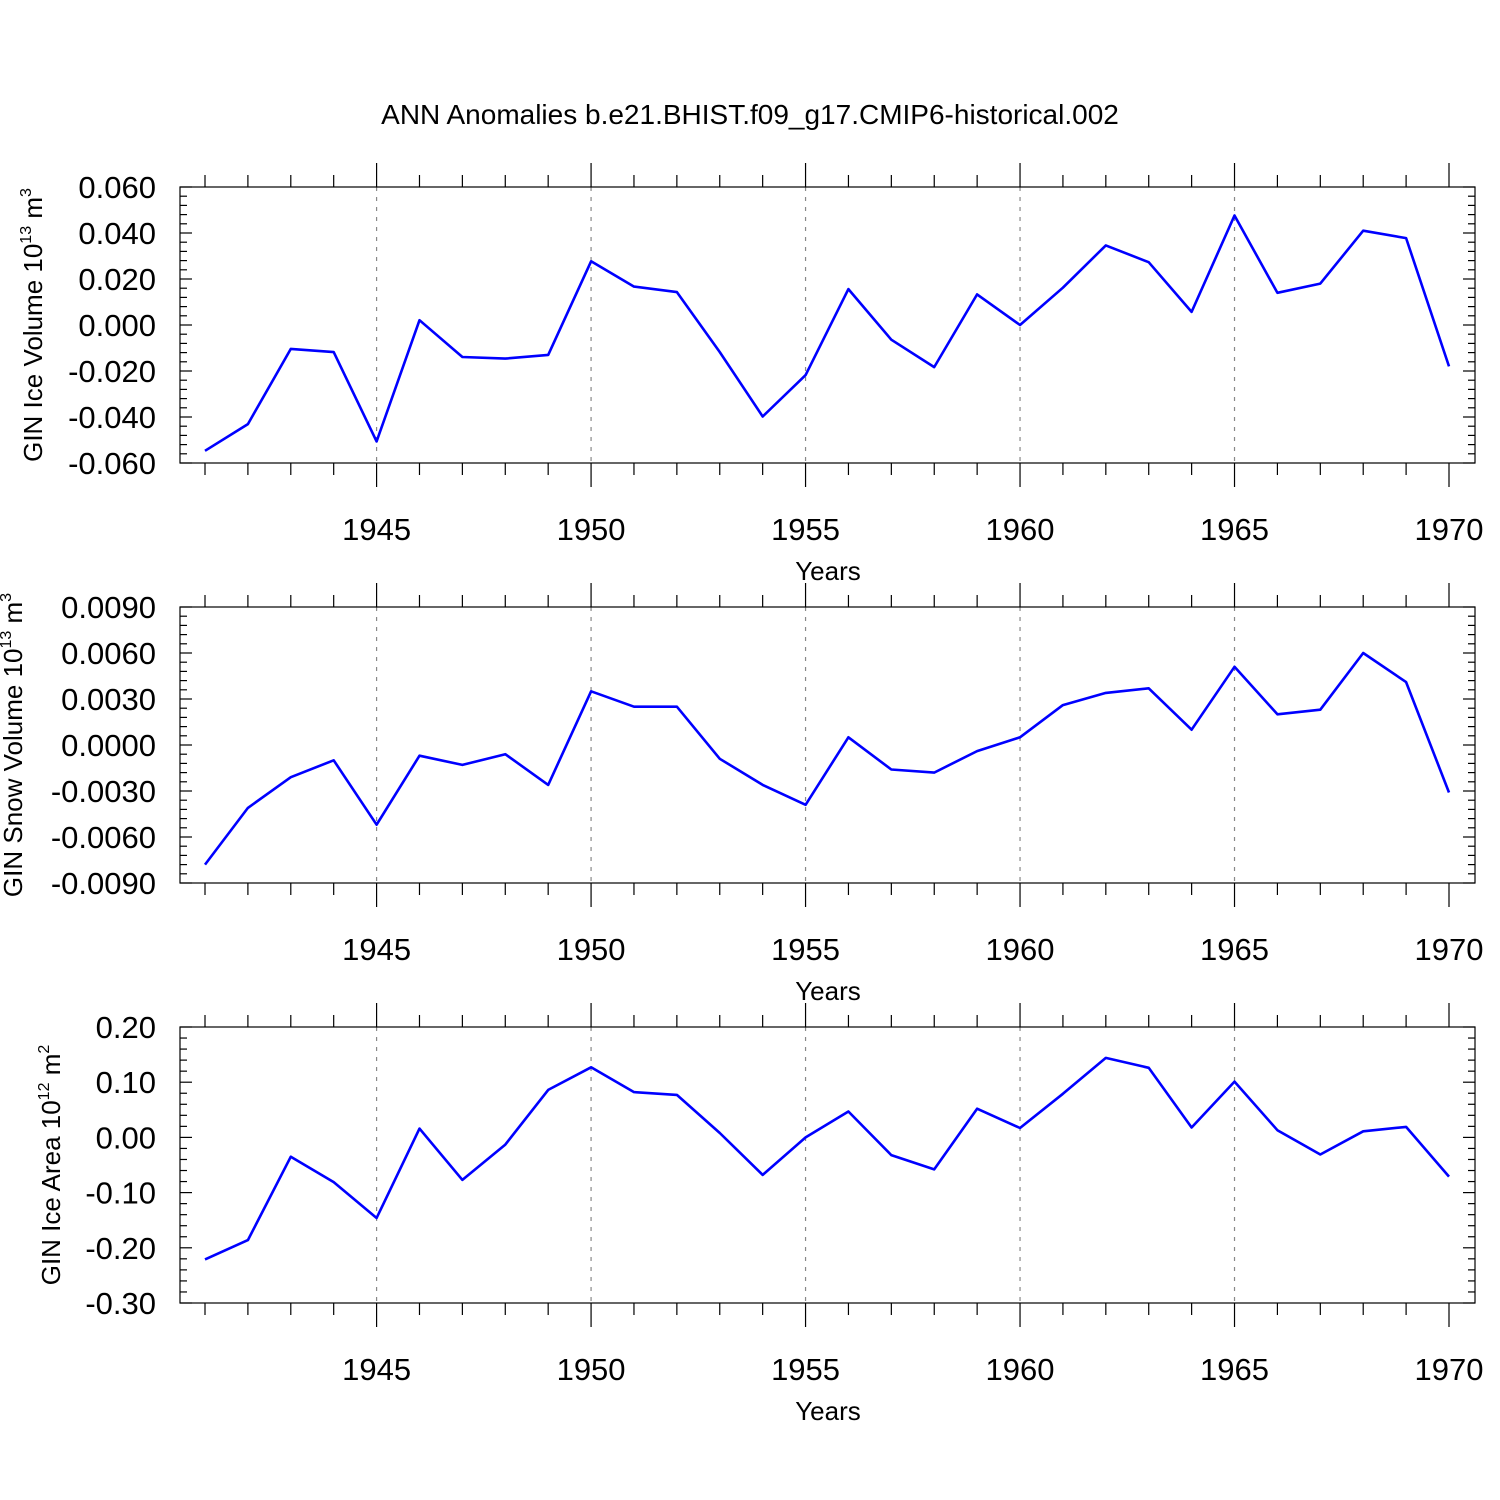  What do you see at coordinates (120, 1248) in the screenshot?
I see `y-tick-label: -0.20` at bounding box center [120, 1248].